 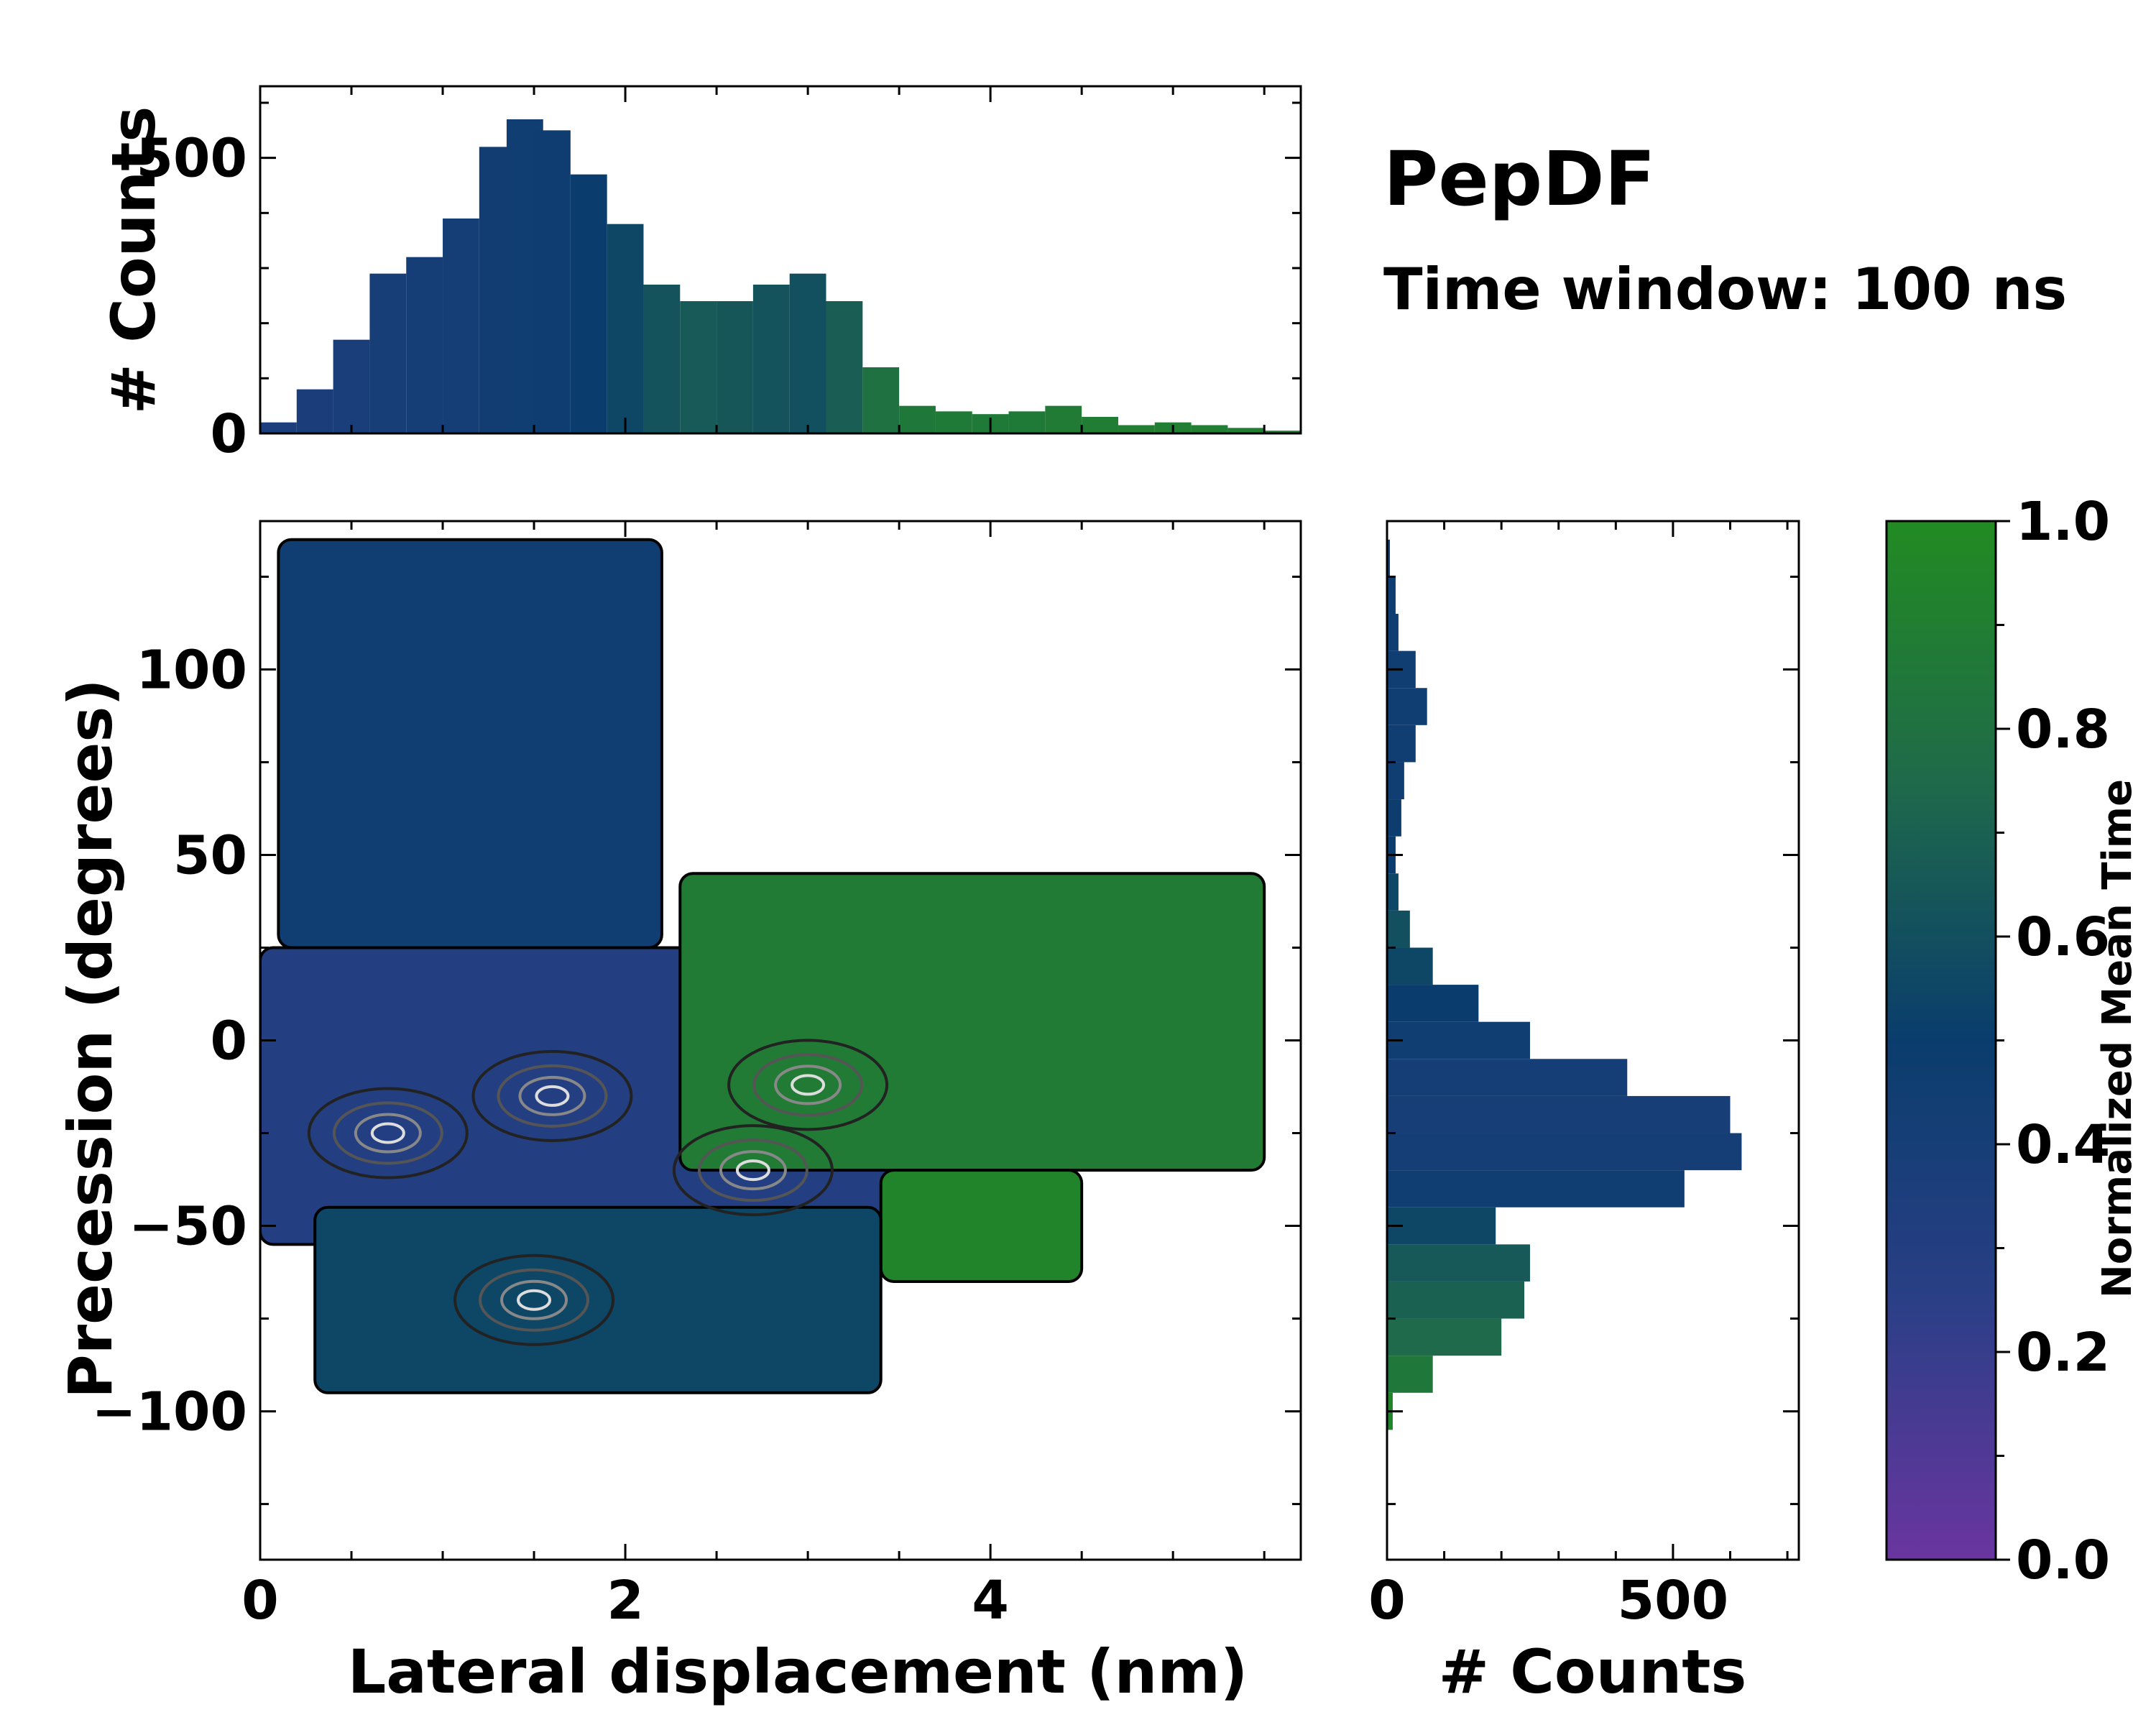 What do you see at coordinates (229, 434) in the screenshot?
I see `top-ytick-label: 0` at bounding box center [229, 434].